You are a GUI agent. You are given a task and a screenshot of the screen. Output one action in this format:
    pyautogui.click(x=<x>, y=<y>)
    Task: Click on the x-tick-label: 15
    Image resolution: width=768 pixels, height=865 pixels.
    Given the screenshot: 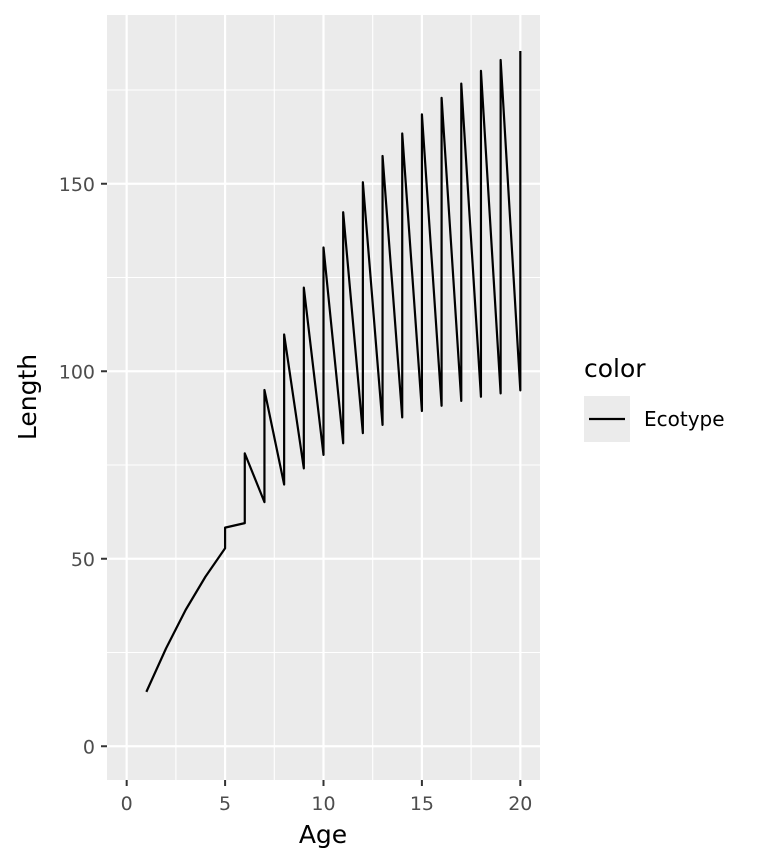 What is the action you would take?
    pyautogui.click(x=422, y=804)
    